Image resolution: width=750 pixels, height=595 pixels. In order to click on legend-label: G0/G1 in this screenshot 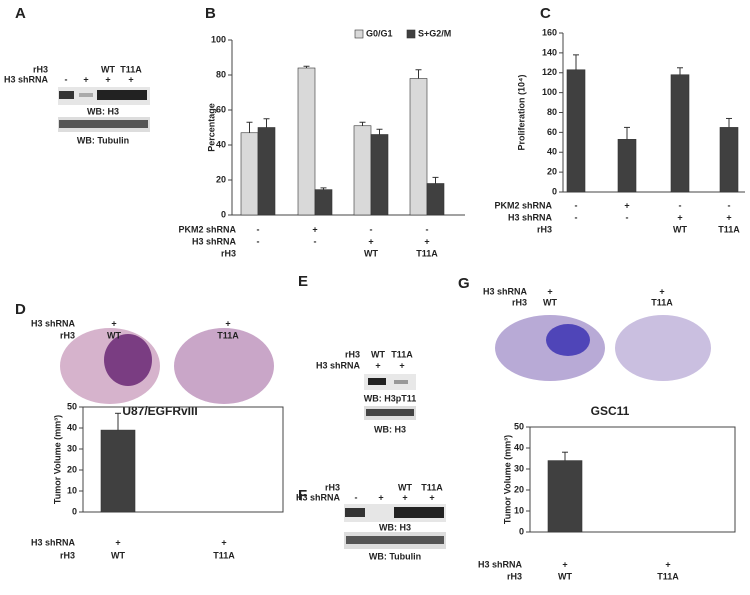, I will do `click(379, 33)`.